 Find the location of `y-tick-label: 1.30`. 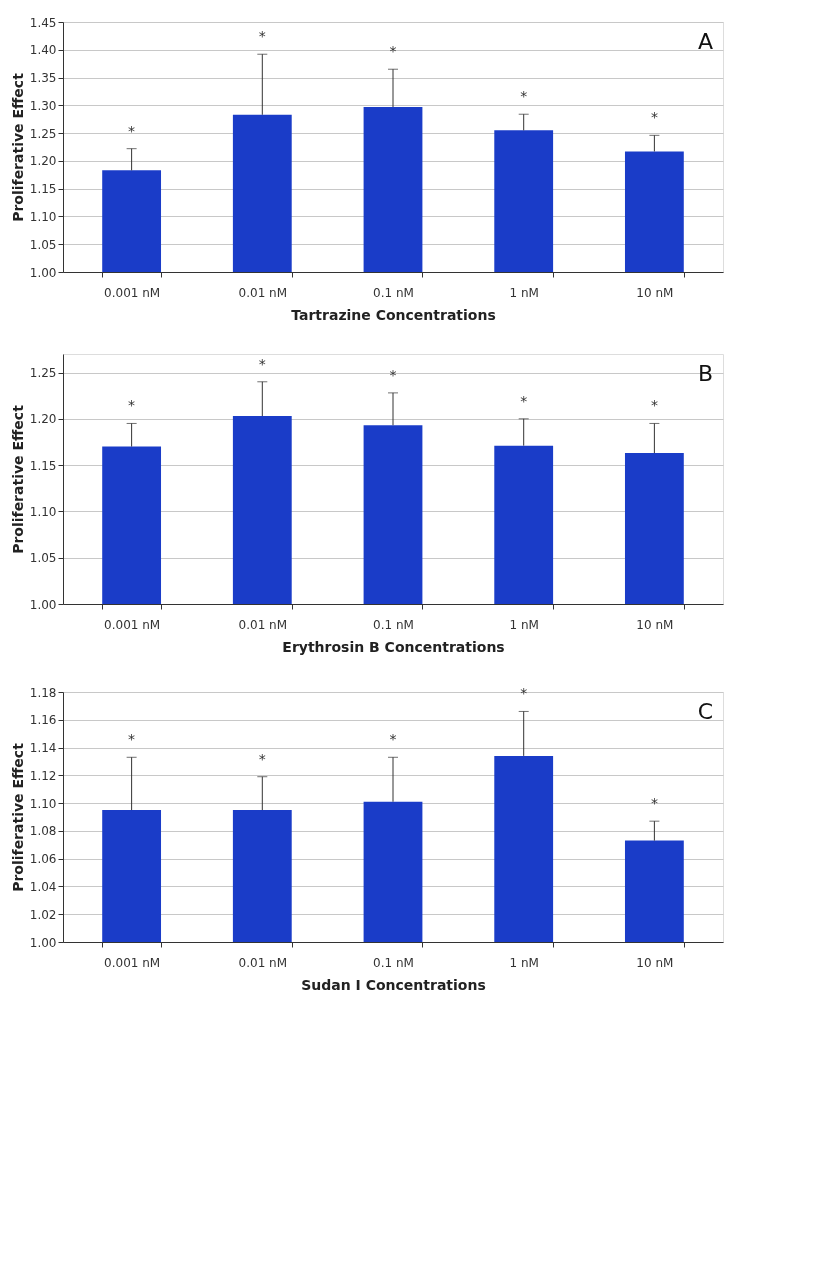

y-tick-label: 1.30 is located at coordinates (43, 105).